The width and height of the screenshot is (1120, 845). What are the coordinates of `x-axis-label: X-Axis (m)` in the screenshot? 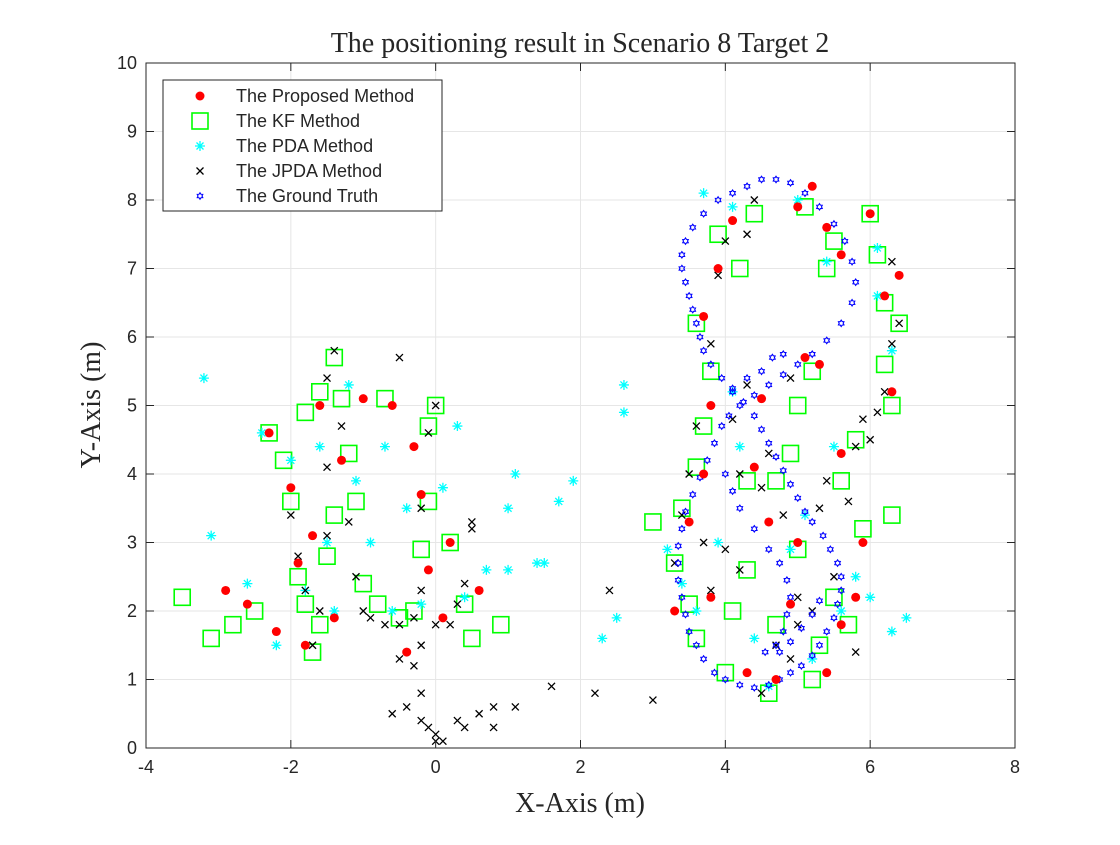 It's located at (580, 803).